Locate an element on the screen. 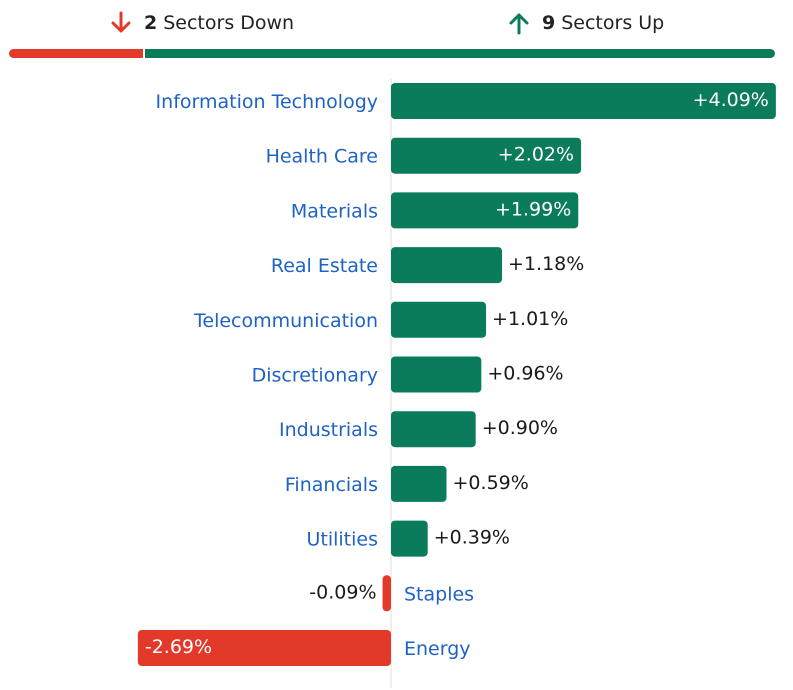 This screenshot has width=793, height=690. category-label-real-estate: Real Estate is located at coordinates (324, 266).